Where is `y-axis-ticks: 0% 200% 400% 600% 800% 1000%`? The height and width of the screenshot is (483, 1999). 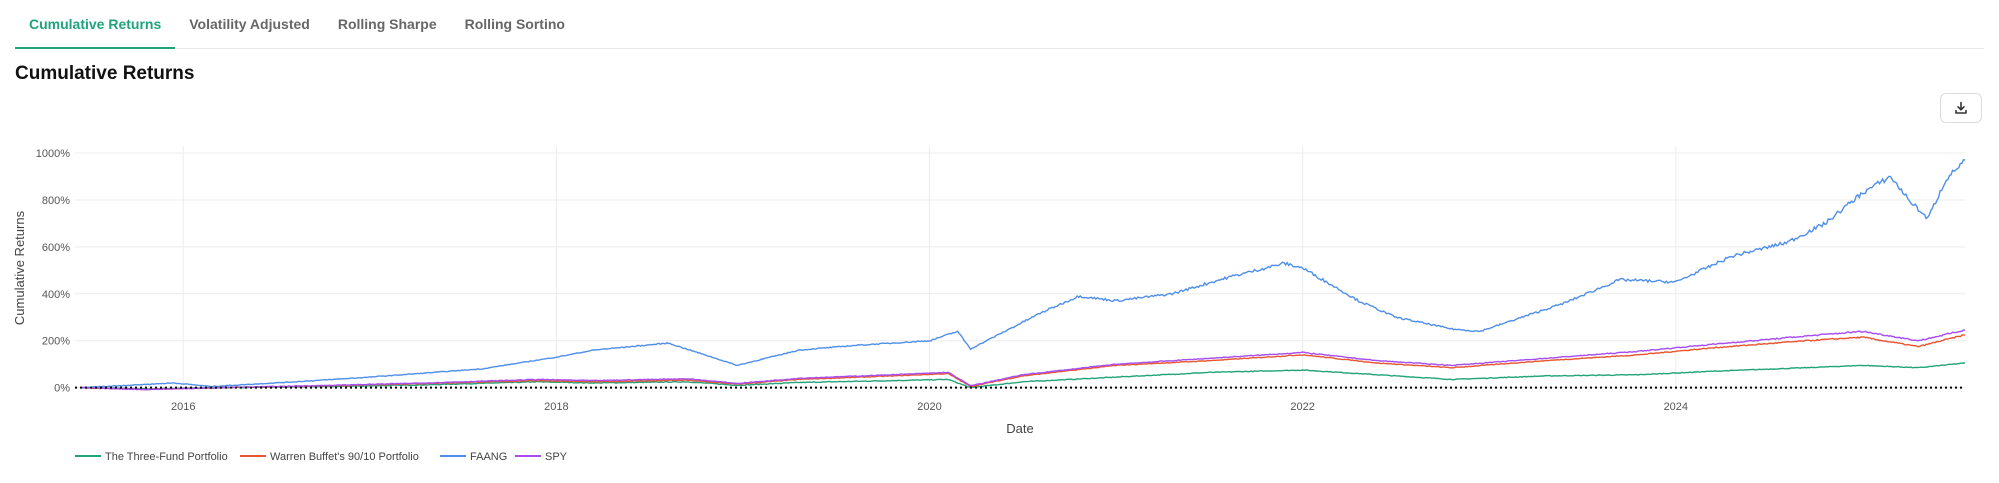 y-axis-ticks: 0% 200% 400% 600% 800% 1000% is located at coordinates (53, 271).